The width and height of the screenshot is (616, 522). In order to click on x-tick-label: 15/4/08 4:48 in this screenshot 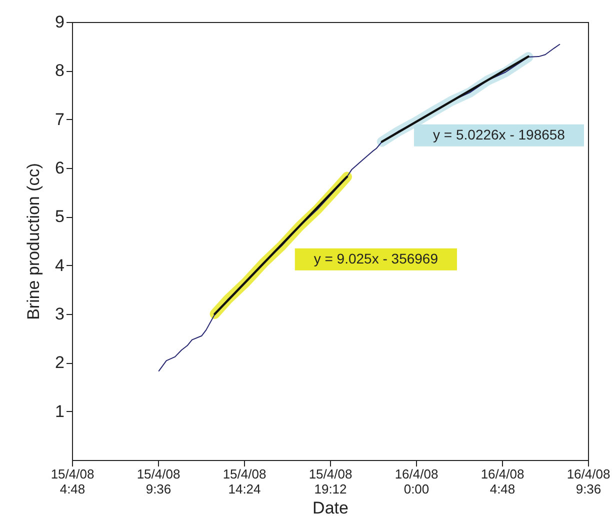, I will do `click(72, 481)`.